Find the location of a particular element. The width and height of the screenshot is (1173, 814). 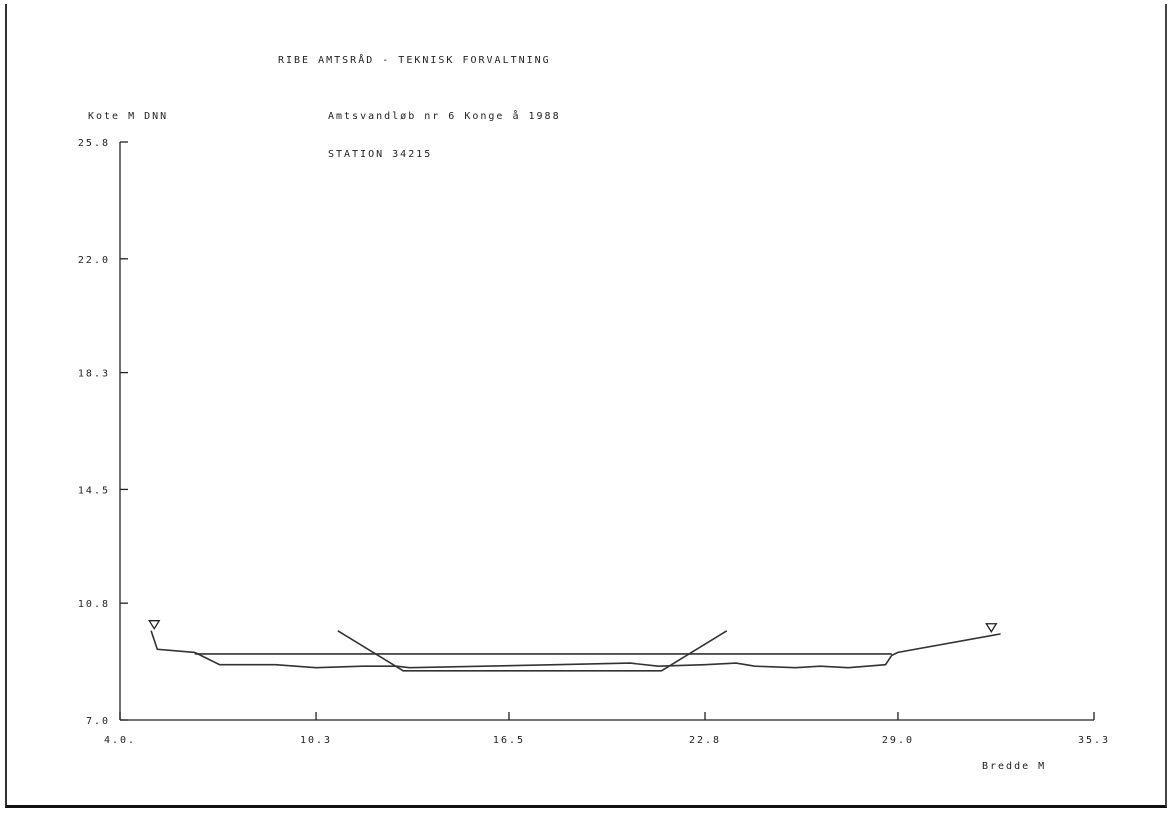

y-tick-label: 25.8 is located at coordinates (94, 143).